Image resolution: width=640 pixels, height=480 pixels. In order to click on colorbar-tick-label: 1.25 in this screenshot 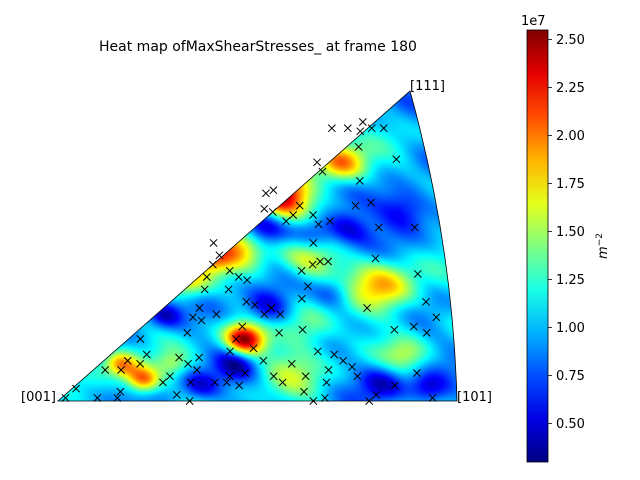, I will do `click(570, 280)`.